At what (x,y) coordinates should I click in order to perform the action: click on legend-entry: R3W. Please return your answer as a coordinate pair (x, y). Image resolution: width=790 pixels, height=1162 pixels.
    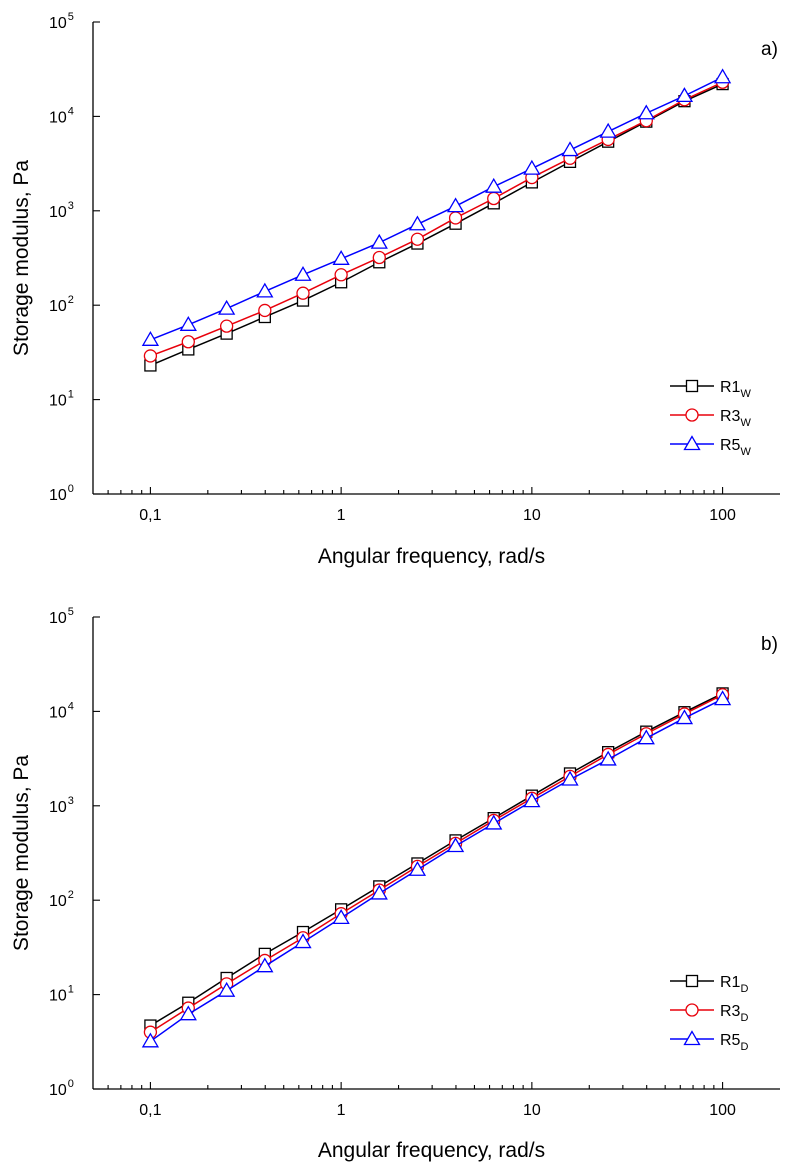
    Looking at the image, I should click on (710, 418).